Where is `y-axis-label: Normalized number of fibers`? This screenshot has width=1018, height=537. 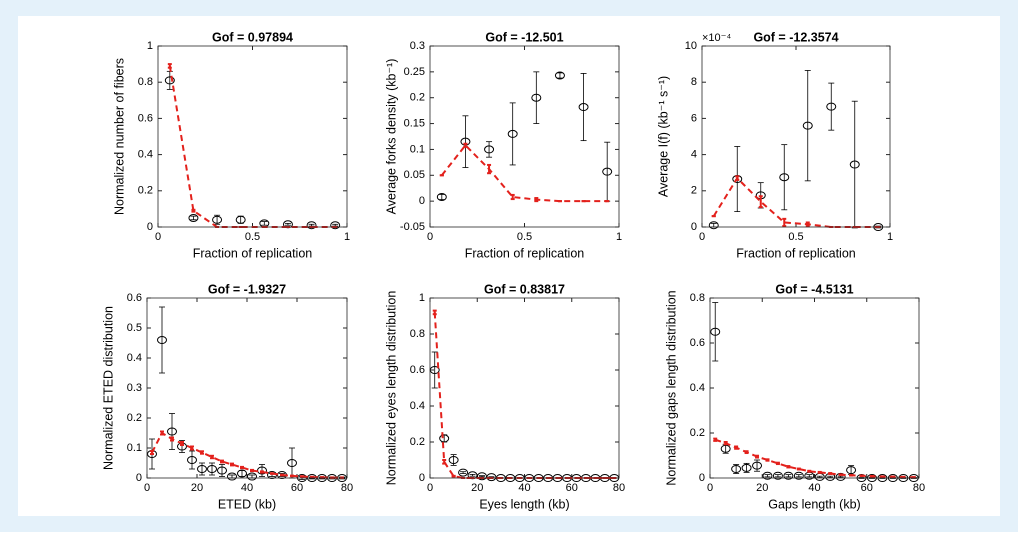
y-axis-label: Normalized number of fibers is located at coordinates (119, 136).